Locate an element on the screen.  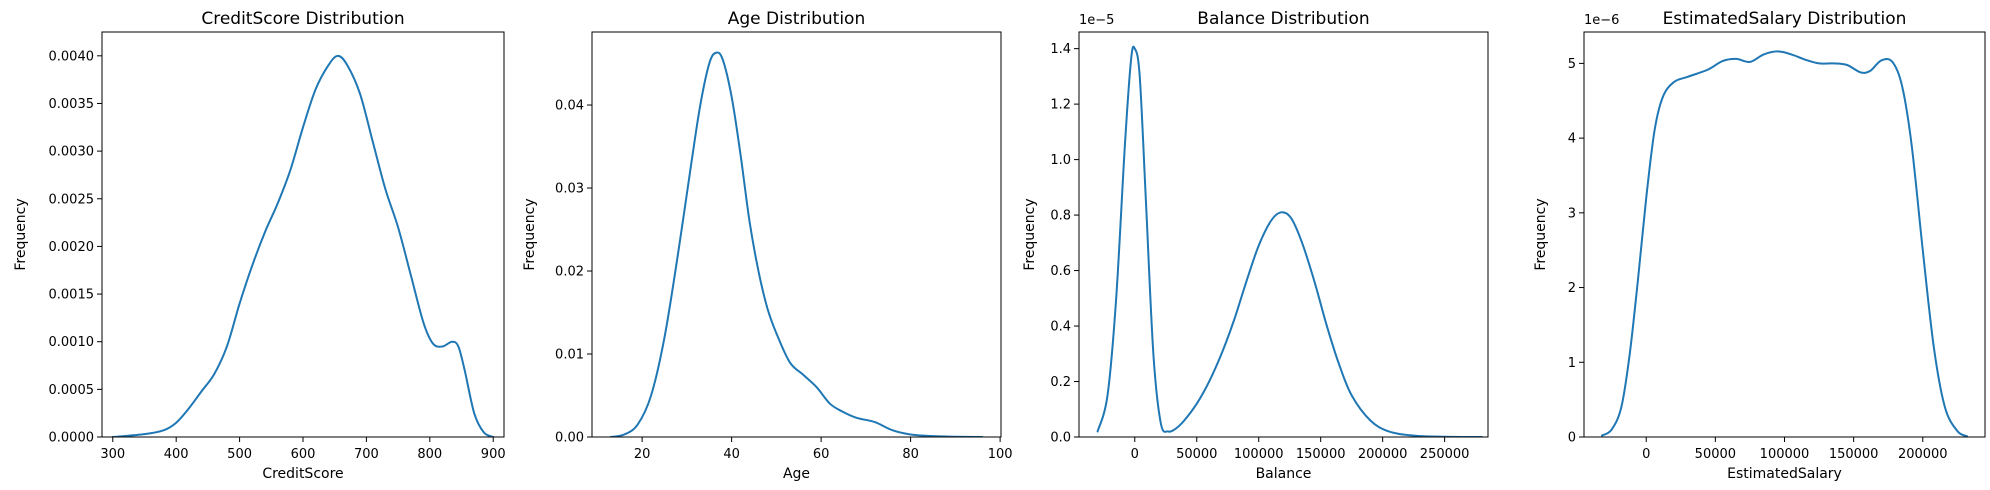
y-tick-label: 0.04 is located at coordinates (569, 106).